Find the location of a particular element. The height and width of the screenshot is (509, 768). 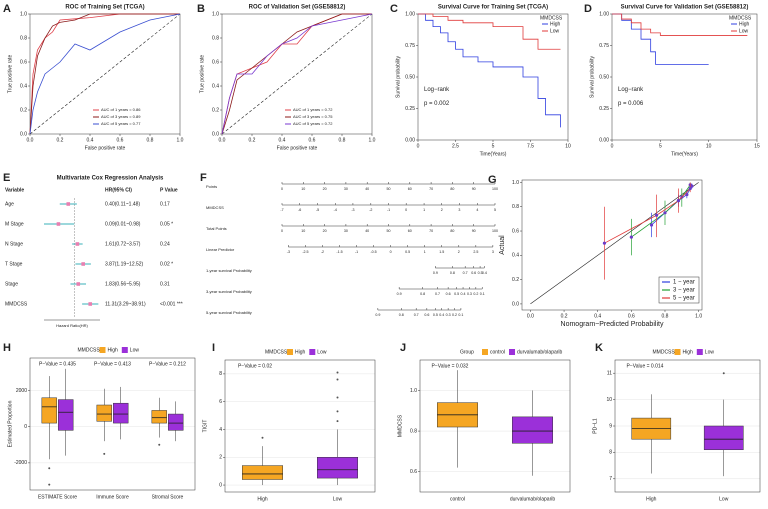

annotation: P−Value = 0.014 is located at coordinates (645, 366).